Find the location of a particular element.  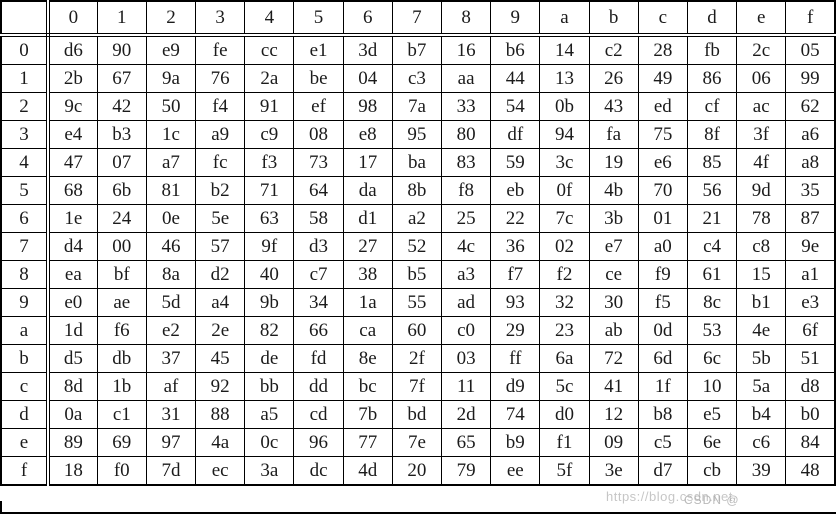

table-row: 1 2b 67 9a 76 2a be 04 c3 aa 44 13 26 49 86 06 99 is located at coordinates (418, 78).